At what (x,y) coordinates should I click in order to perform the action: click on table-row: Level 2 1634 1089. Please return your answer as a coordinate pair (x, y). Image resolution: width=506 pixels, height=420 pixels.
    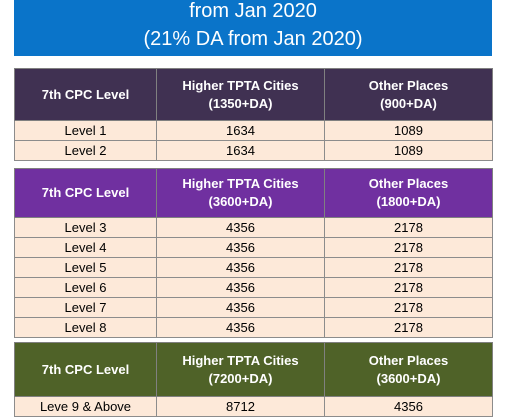
    Looking at the image, I should click on (253, 150).